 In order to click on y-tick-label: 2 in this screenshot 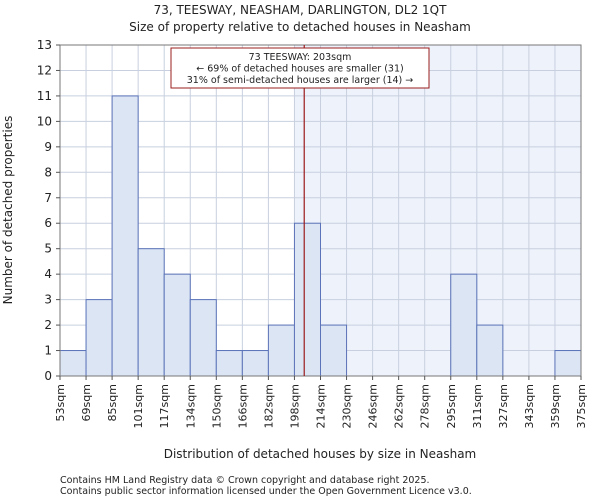, I will do `click(48, 325)`.